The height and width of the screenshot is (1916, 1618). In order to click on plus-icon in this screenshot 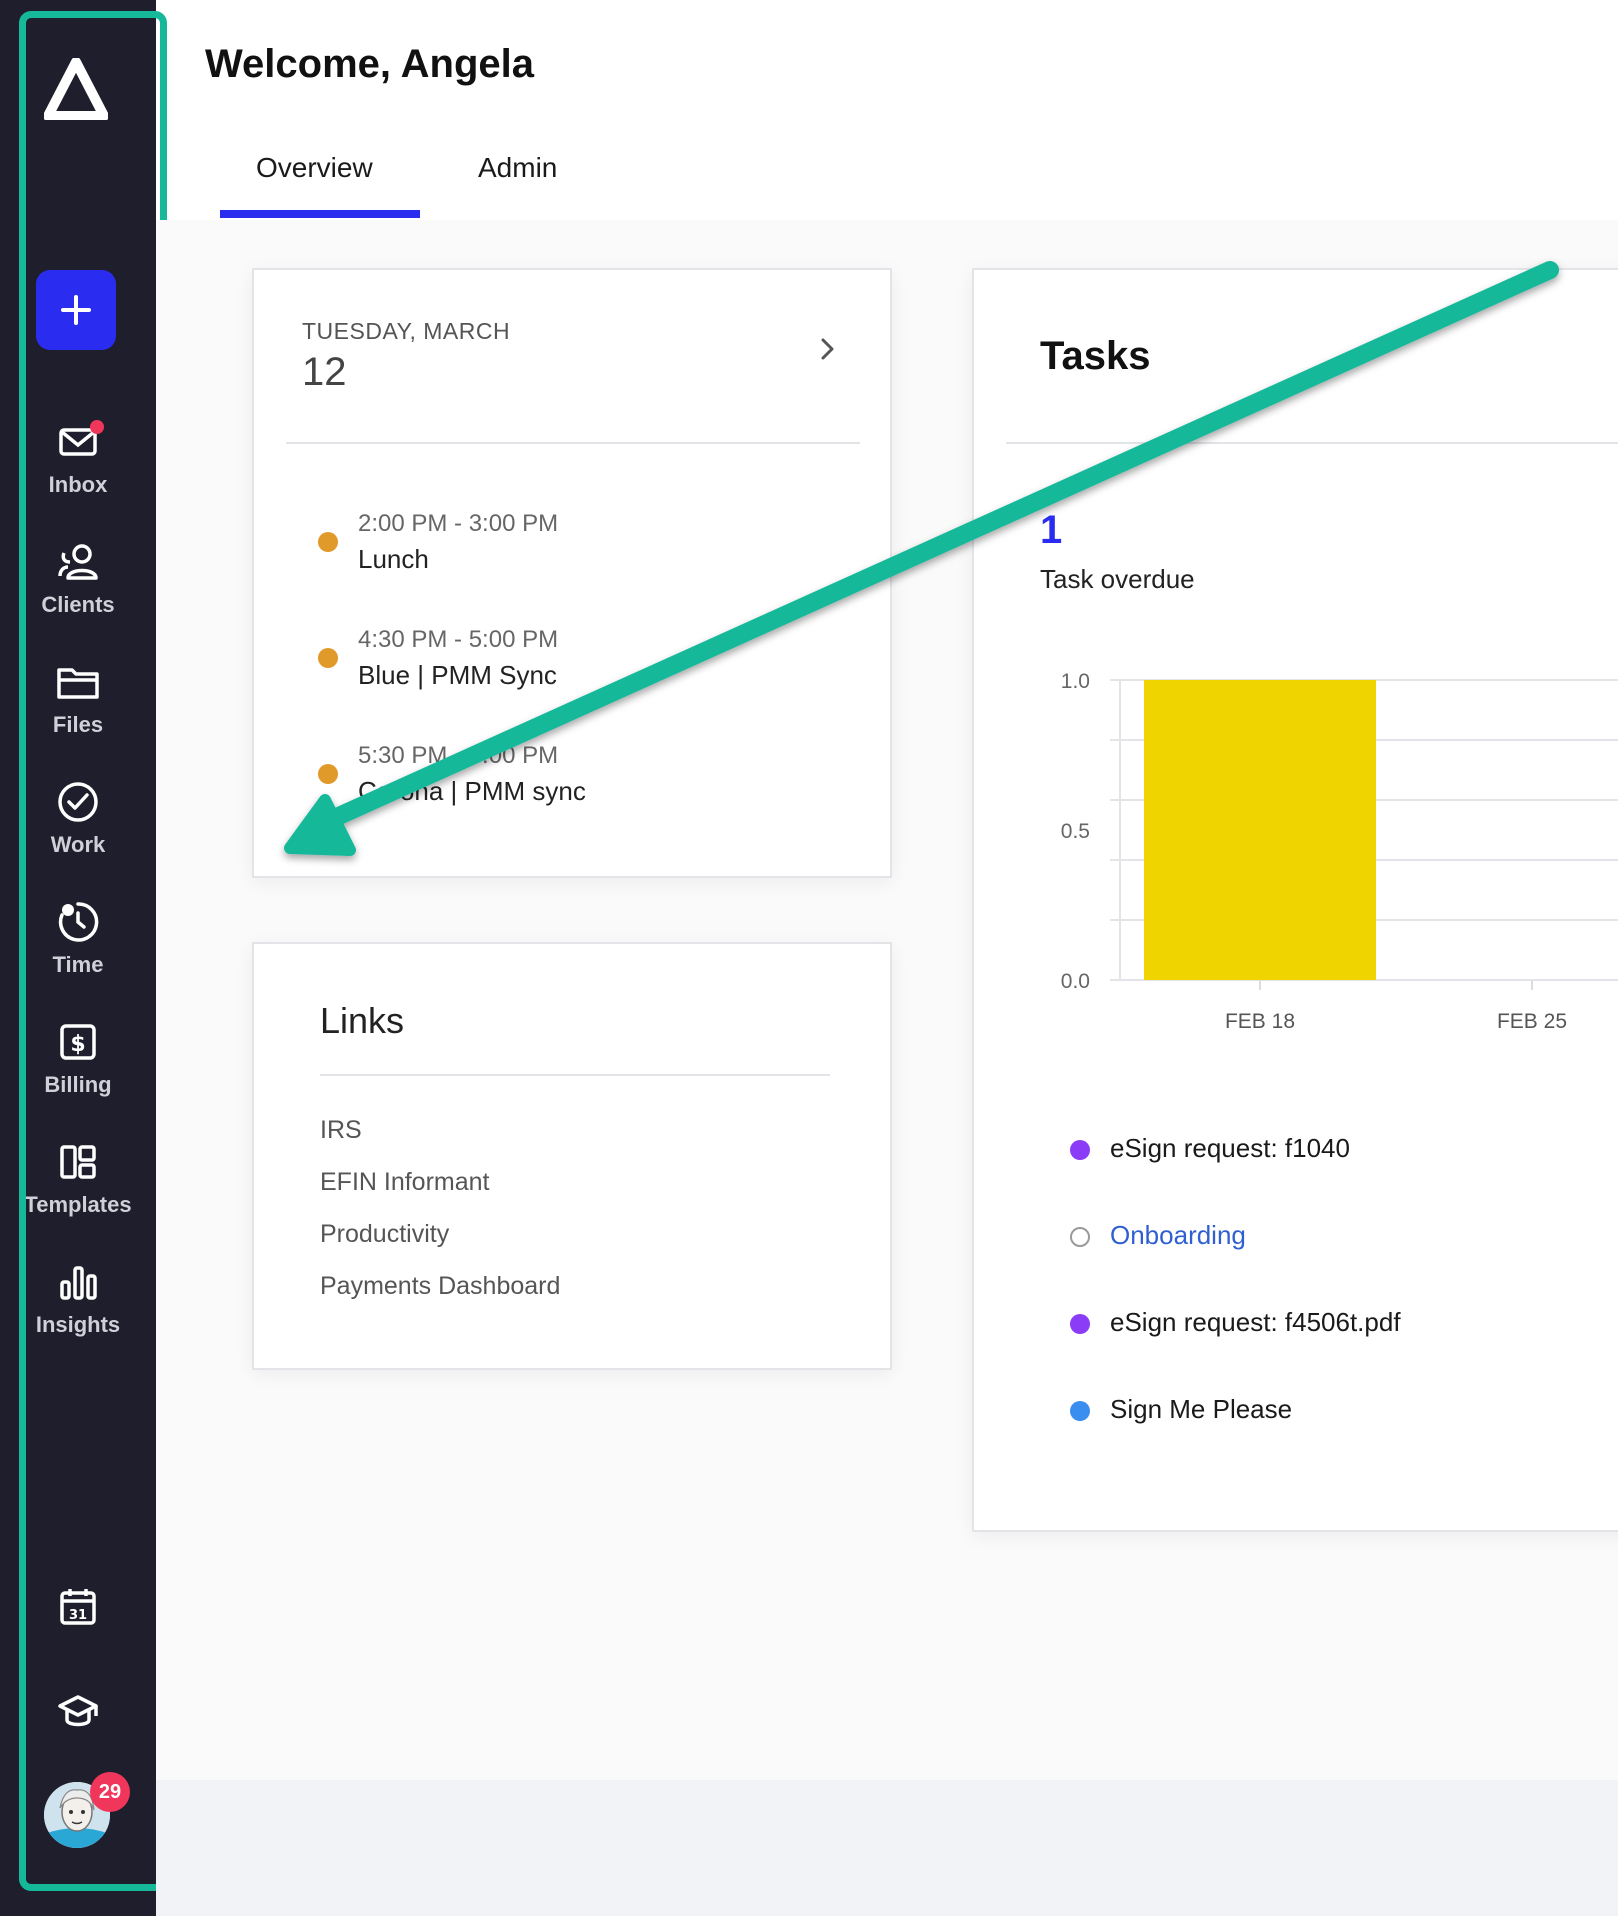, I will do `click(76, 310)`.